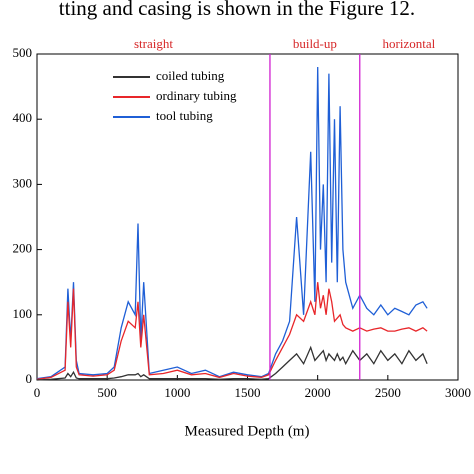  What do you see at coordinates (23, 52) in the screenshot?
I see `y-tick-label: 500` at bounding box center [23, 52].